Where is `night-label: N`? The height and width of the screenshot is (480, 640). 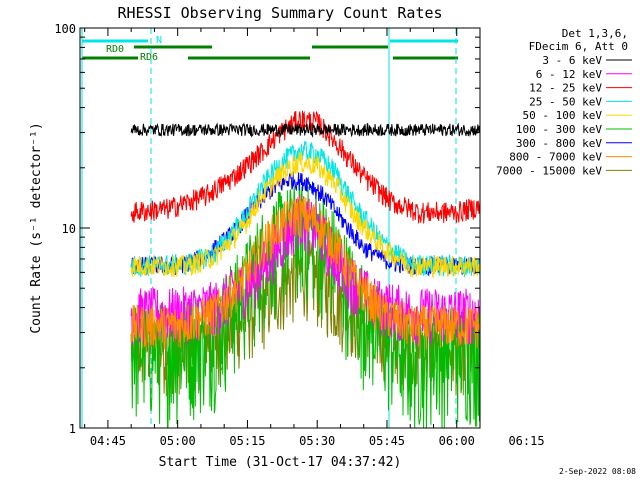
night-label: N is located at coordinates (159, 40).